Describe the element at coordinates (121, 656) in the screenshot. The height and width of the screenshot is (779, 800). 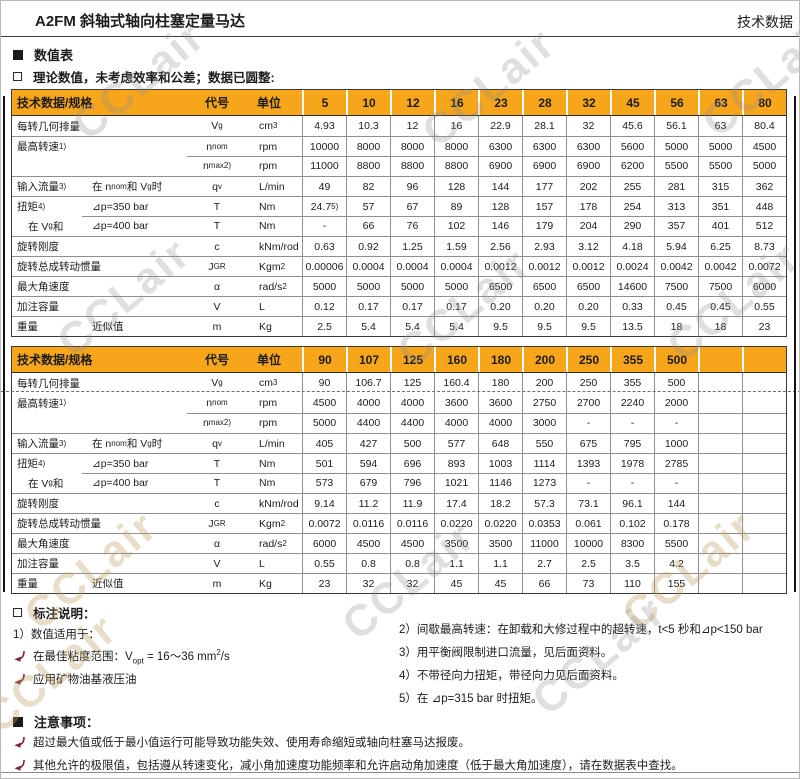
I see `footnote-bullet-viscosity: 在最佳粘度范围：Vopt = 16～36 mm2/s` at that location.